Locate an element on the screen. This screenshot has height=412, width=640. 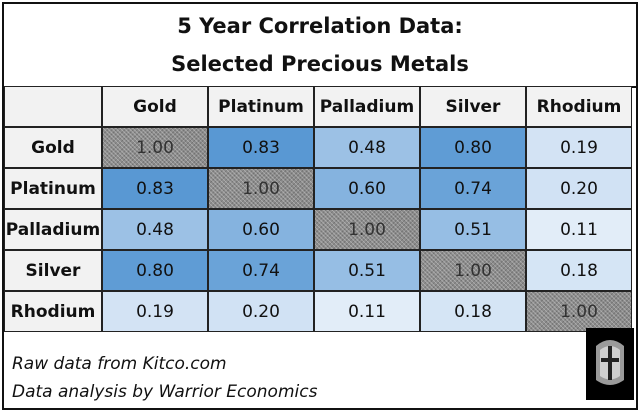
correlation-cell-platinum-palladium: 0.60 is located at coordinates (367, 188).